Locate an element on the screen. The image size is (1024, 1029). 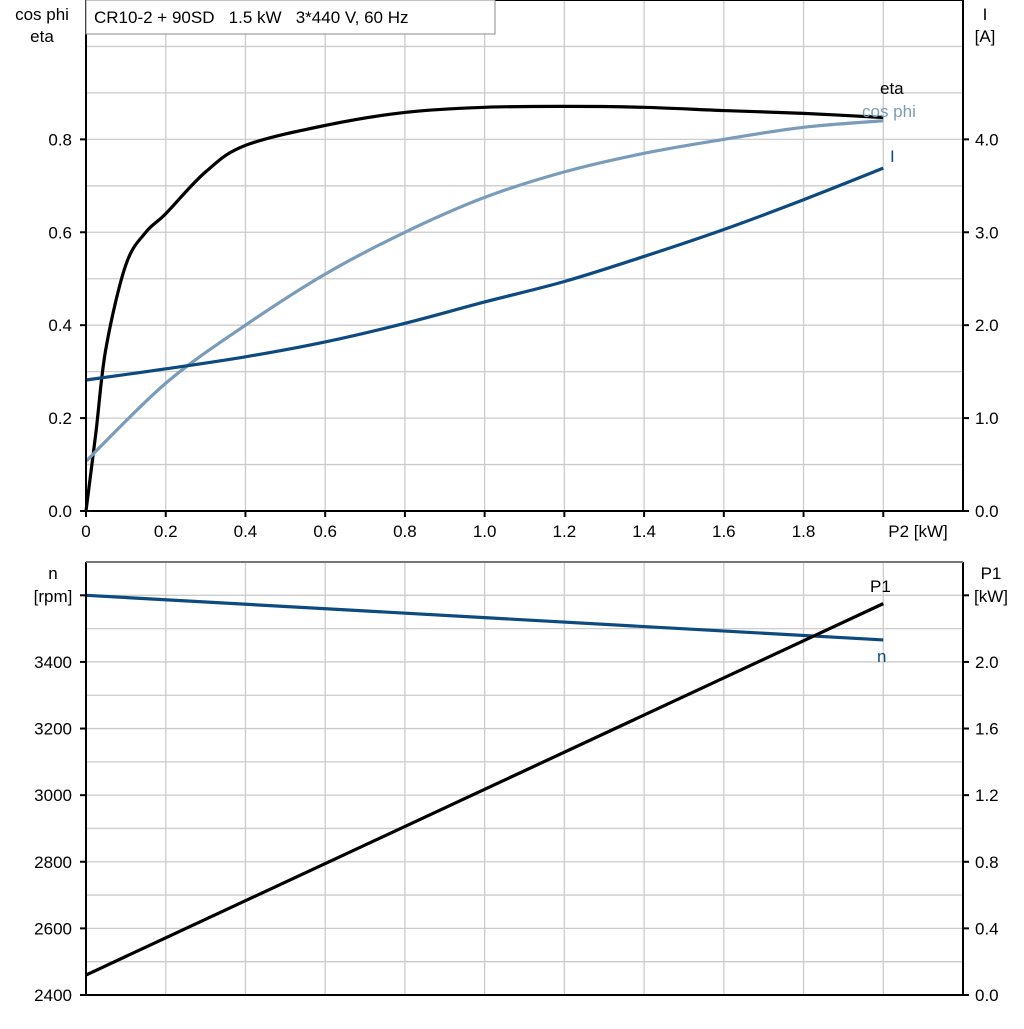
series-line-n is located at coordinates (484, 617).